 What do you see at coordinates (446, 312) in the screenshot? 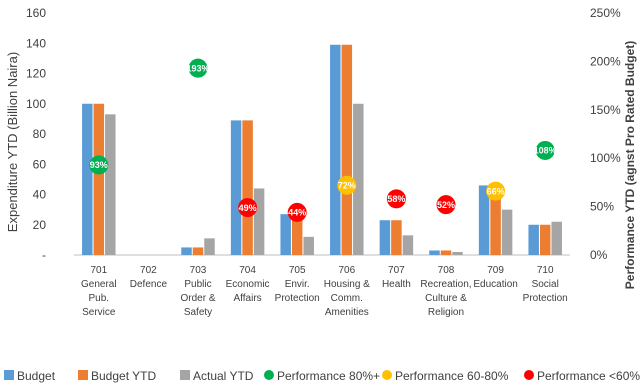
I see `category-label: Religion` at bounding box center [446, 312].